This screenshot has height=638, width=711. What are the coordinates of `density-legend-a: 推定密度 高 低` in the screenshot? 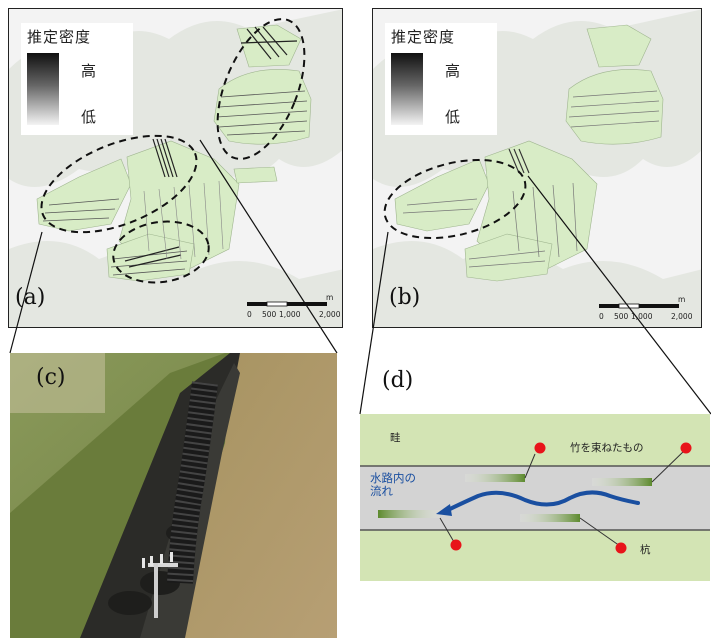 It's located at (77, 79).